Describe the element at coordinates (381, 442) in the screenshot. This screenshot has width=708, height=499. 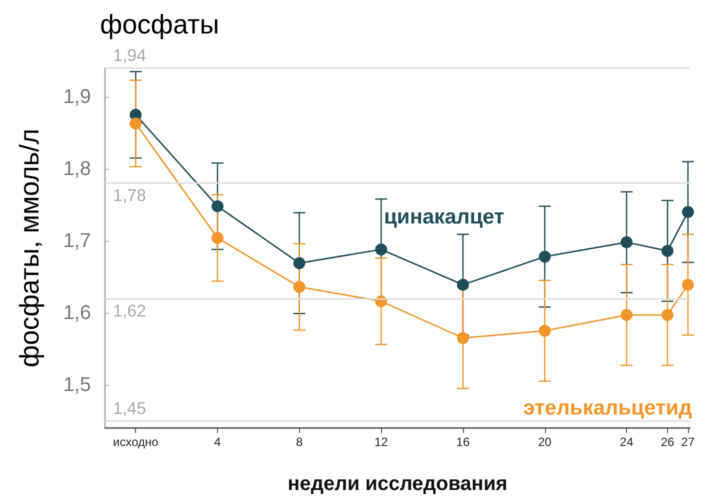
I see `x-tick-label: 12` at that location.